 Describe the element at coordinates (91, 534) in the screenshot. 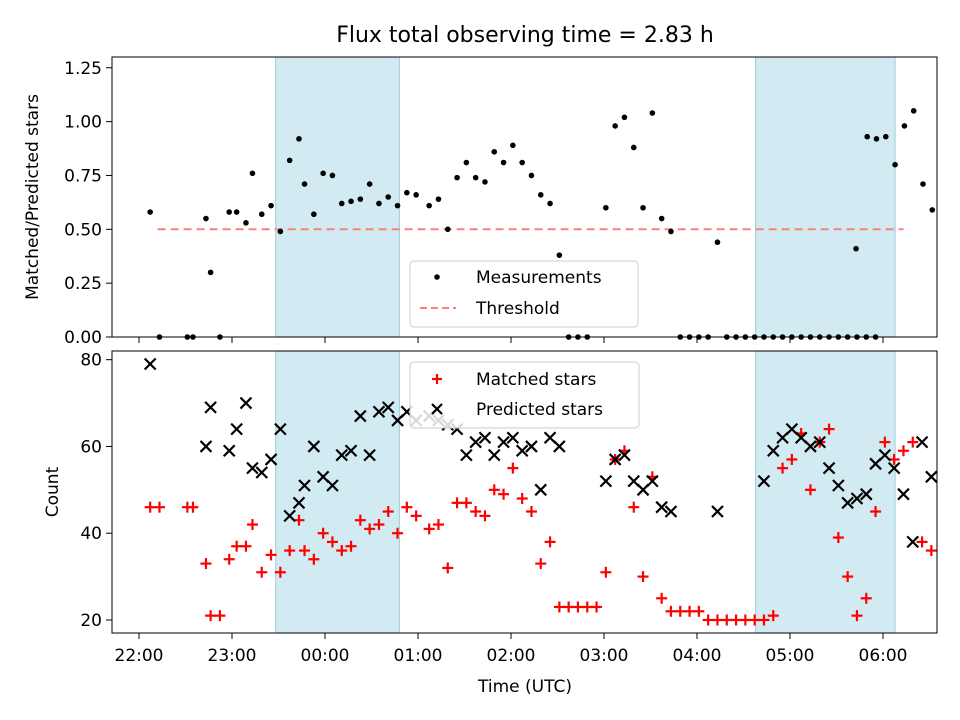

I see `bottom-ytick-label: 40` at that location.